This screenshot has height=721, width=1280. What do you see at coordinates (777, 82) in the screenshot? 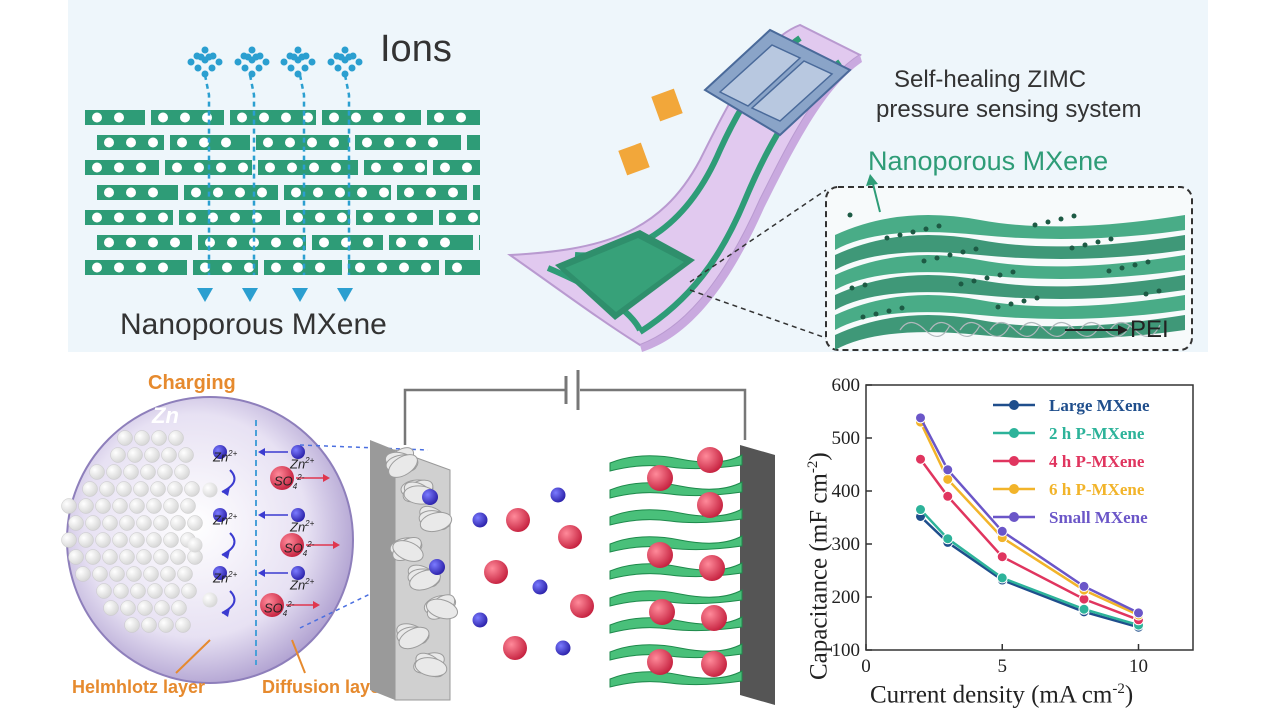
I see `interdigitated-electrode` at bounding box center [777, 82].